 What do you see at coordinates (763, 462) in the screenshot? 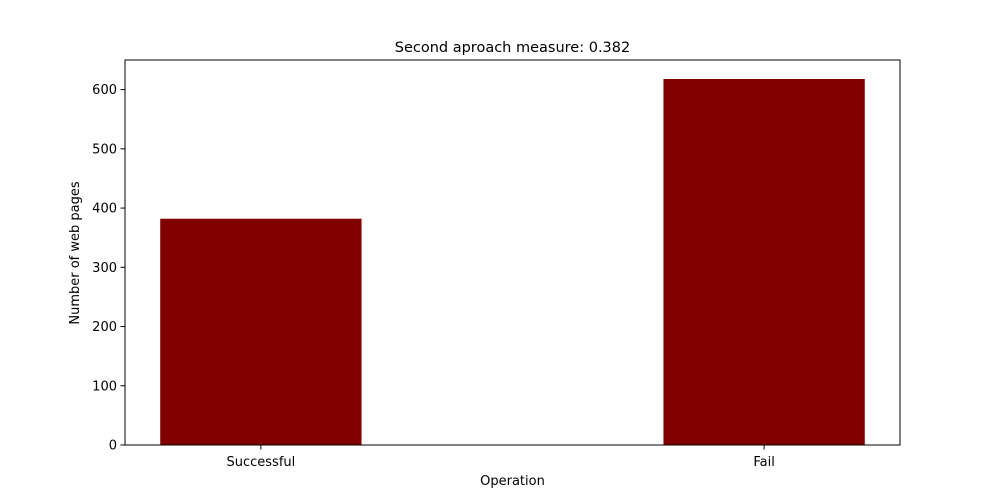
I see `x-tick-label: Fail` at bounding box center [763, 462].